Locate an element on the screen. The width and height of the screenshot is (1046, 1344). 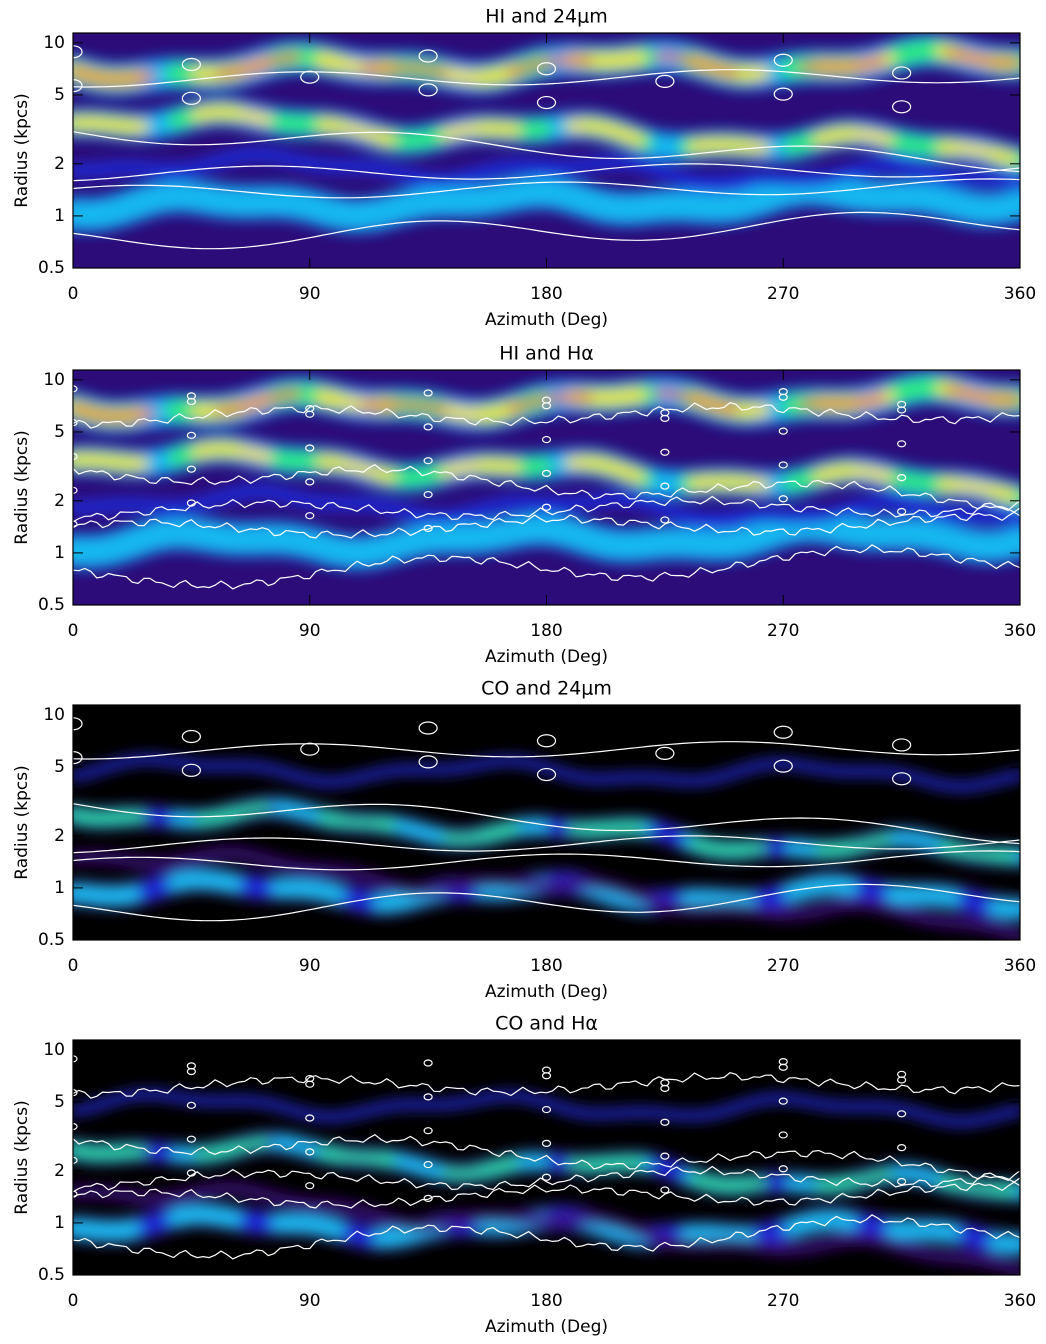
x-tick-label: 360 is located at coordinates (1020, 631).